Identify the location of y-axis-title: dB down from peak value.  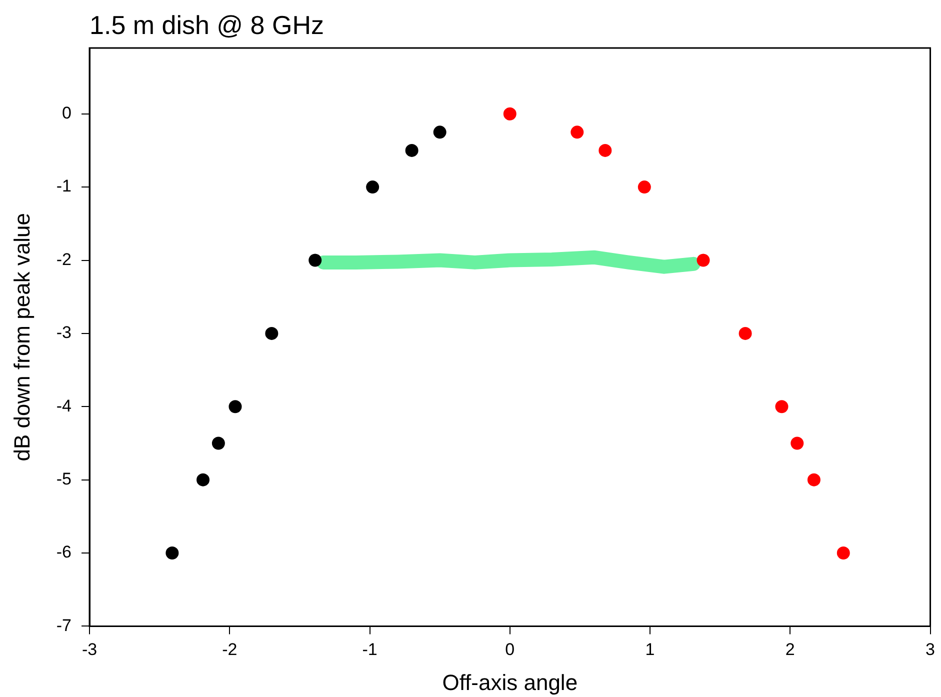
(21, 337).